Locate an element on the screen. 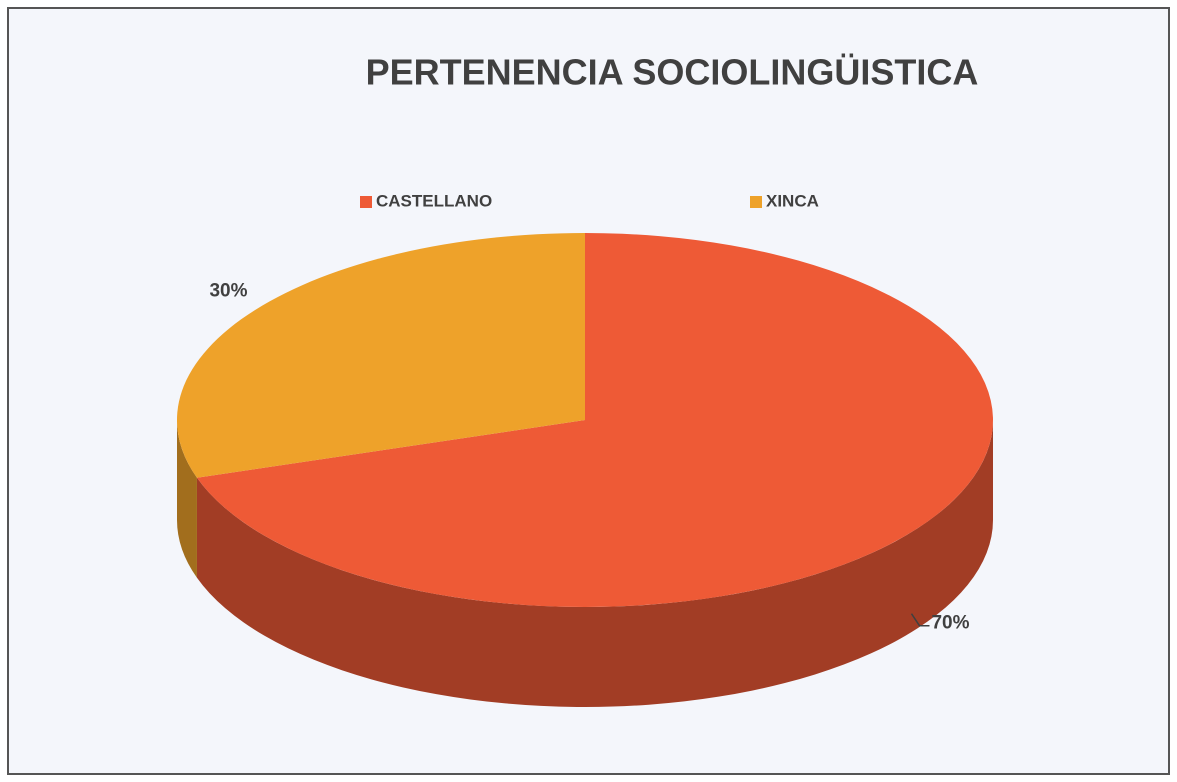 This screenshot has width=1177, height=782. slice is located at coordinates (380, 355).